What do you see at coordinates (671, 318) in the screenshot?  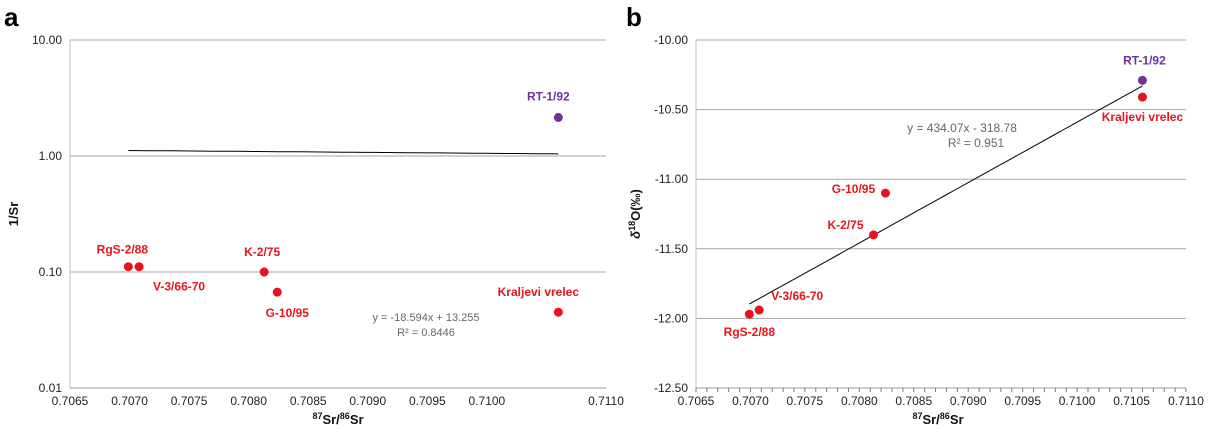 I see `y-tick-label: -12.00` at bounding box center [671, 318].